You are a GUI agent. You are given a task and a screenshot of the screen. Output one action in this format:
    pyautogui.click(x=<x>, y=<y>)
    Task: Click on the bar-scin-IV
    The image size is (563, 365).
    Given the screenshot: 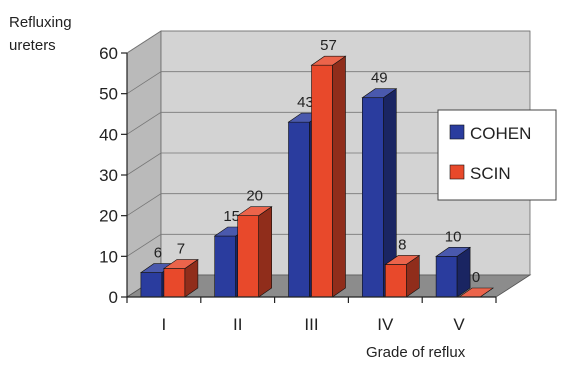 What is the action you would take?
    pyautogui.click(x=402, y=276)
    